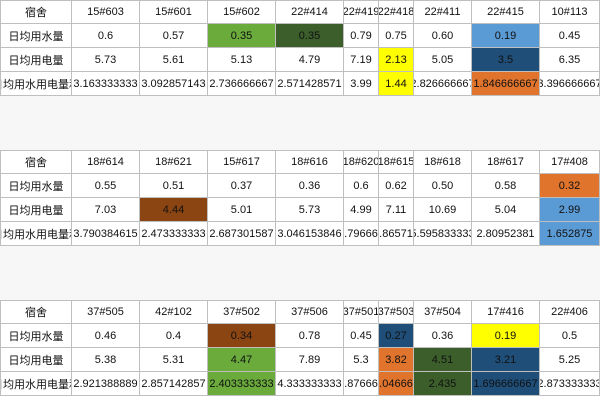 The height and width of the screenshot is (400, 600). What do you see at coordinates (174, 336) in the screenshot?
I see `value-cell: 0.4` at bounding box center [174, 336].